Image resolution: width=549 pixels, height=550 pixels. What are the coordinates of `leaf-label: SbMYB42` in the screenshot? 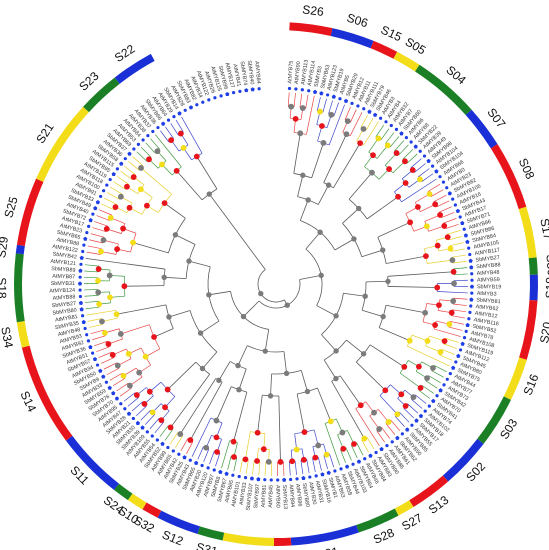 It's located at (64, 255).